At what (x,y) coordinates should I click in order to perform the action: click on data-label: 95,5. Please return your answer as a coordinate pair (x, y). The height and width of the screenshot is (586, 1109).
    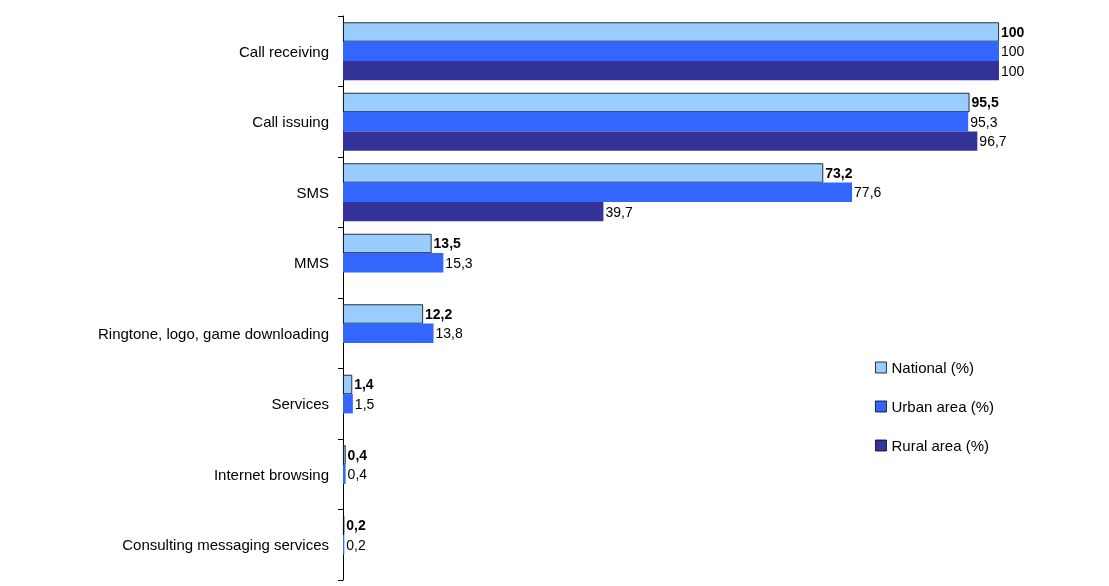
    Looking at the image, I should click on (985, 102).